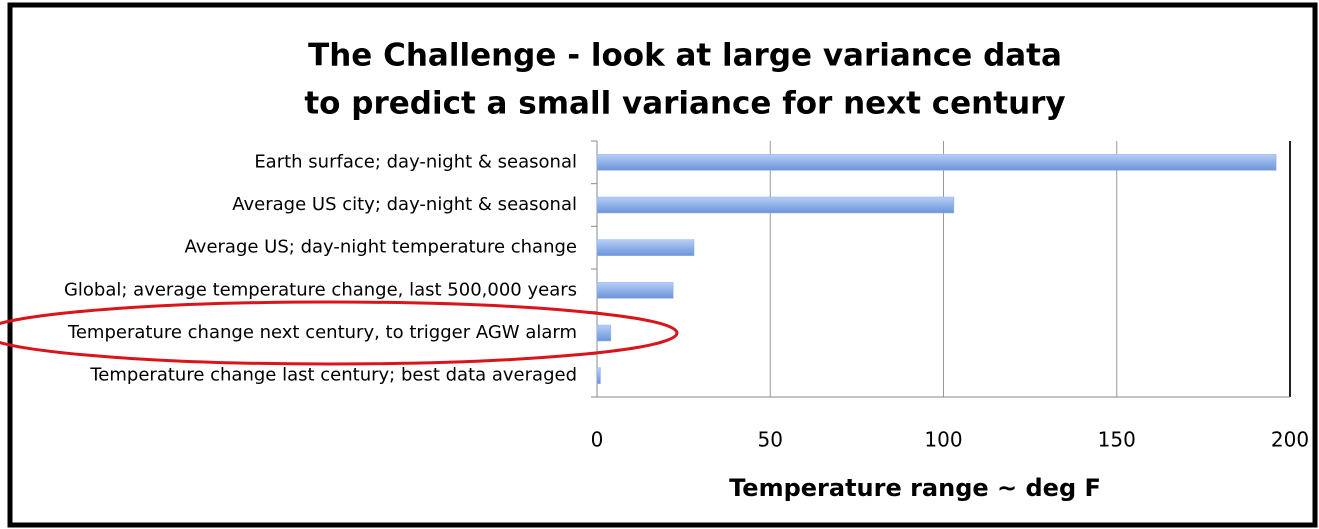  What do you see at coordinates (597, 440) in the screenshot?
I see `x-tick-label: 0` at bounding box center [597, 440].